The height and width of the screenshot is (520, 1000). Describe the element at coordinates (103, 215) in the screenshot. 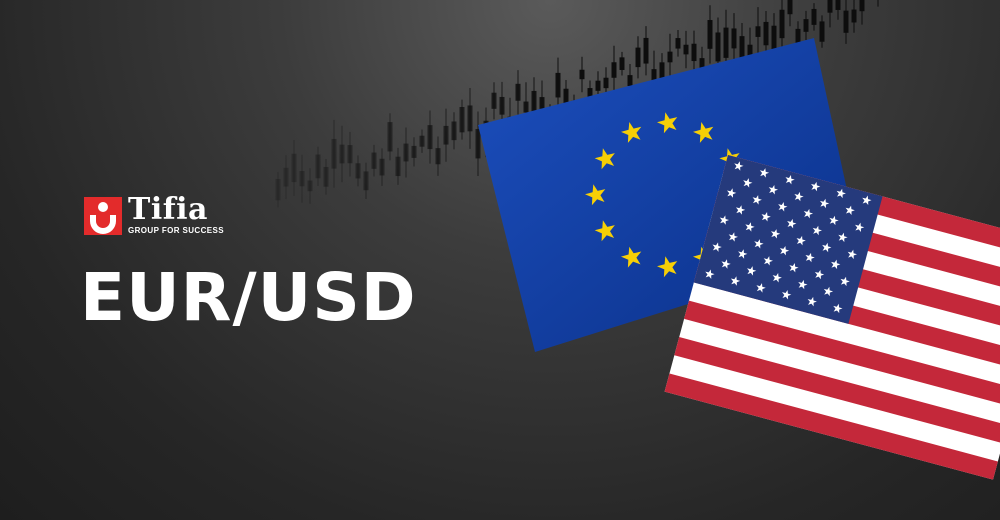

I see `tifia-logo-mark-icon` at that location.